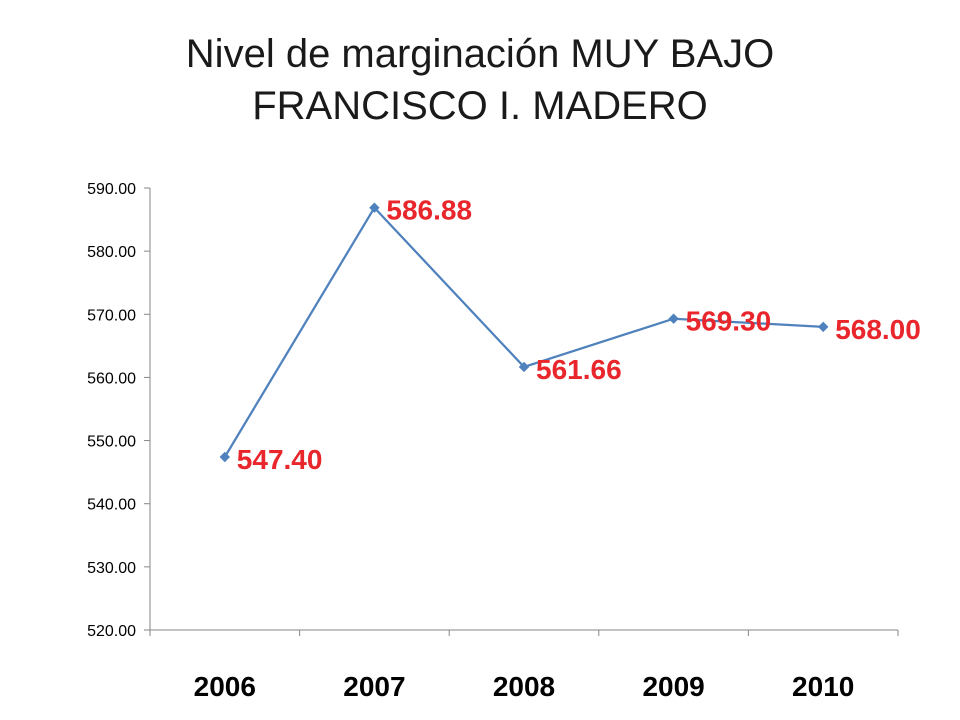 The image size is (960, 720). I want to click on x-tick-label: 2008, so click(524, 686).